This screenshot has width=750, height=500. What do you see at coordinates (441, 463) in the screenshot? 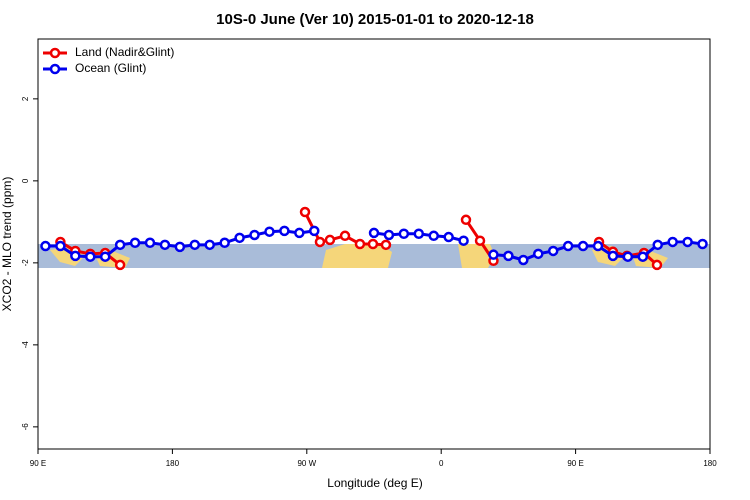
I see `x-tick-label: 0` at bounding box center [441, 463].